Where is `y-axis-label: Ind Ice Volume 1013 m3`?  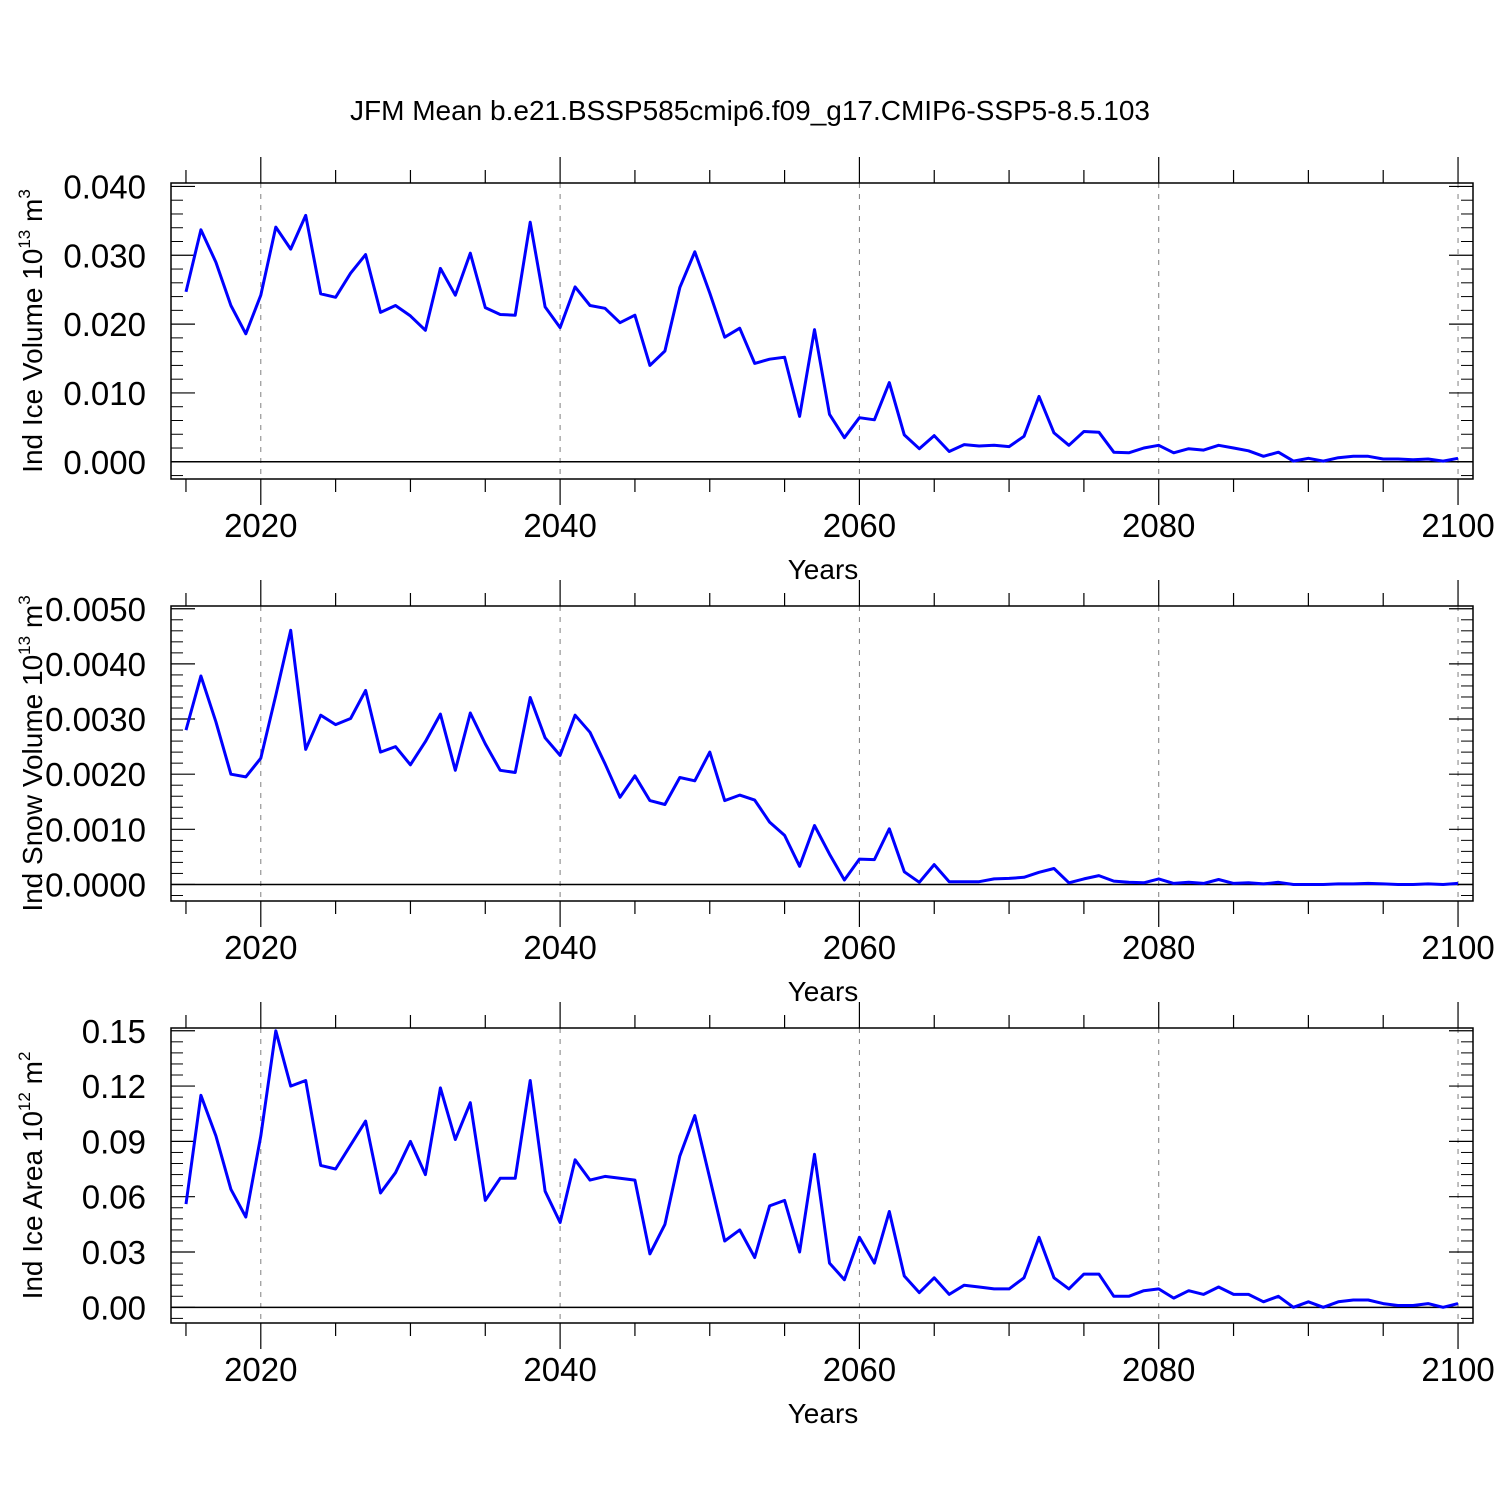
y-axis-label: Ind Ice Volume 1013 m3 is located at coordinates (31, 331).